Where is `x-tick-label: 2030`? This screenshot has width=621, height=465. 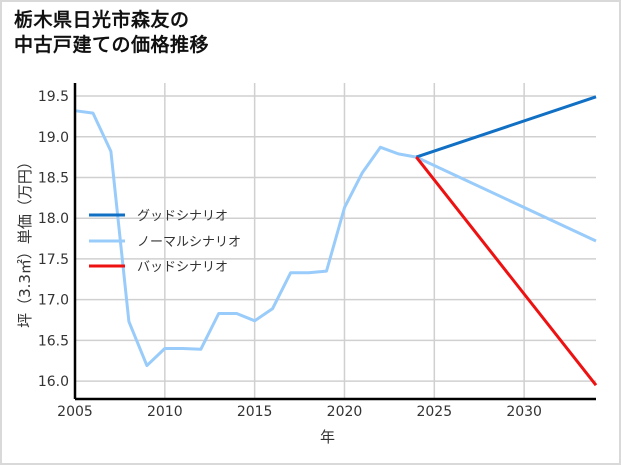 x-tick-label: 2030 is located at coordinates (524, 412).